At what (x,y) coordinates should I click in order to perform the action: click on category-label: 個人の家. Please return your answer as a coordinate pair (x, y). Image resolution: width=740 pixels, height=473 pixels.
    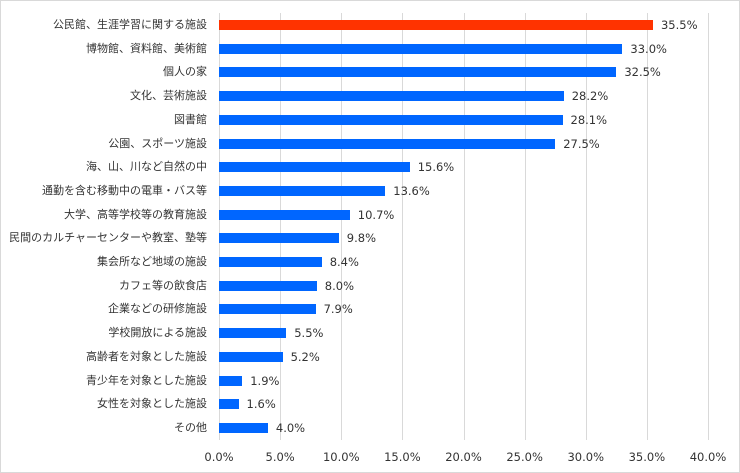
    Looking at the image, I should click on (185, 72).